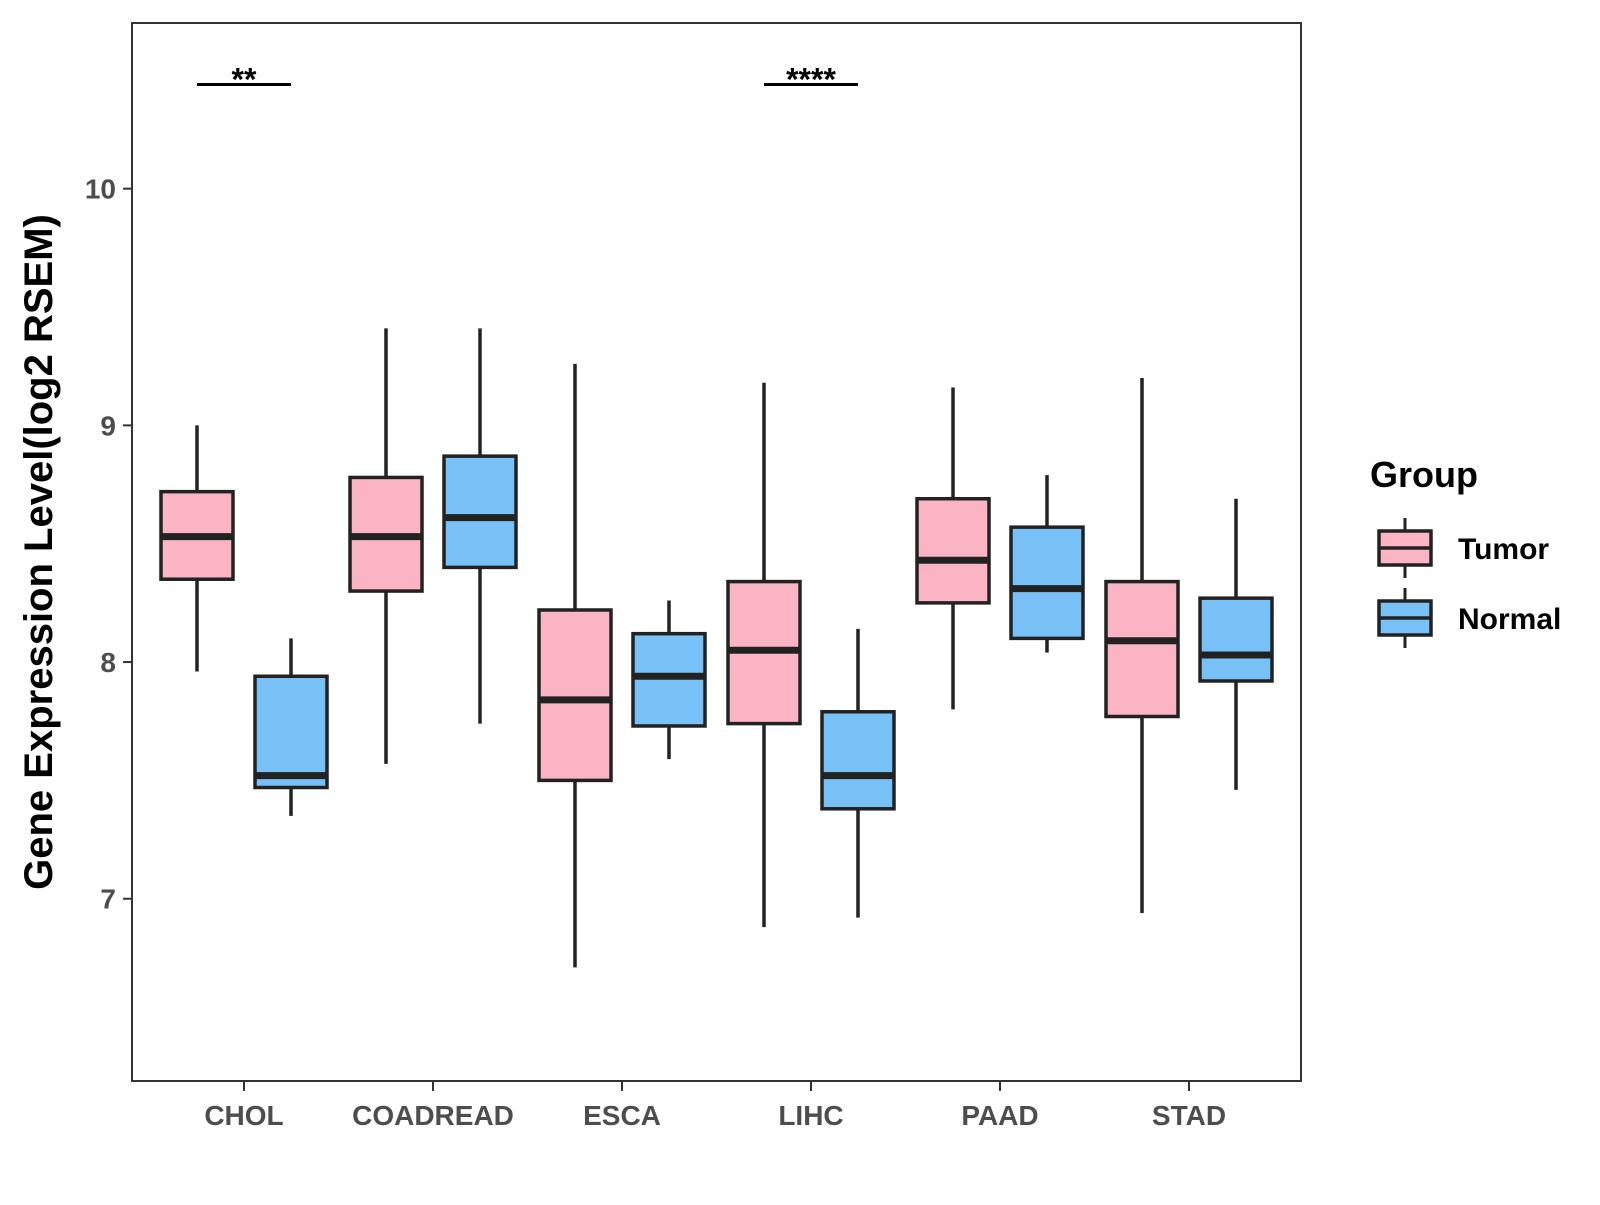  I want to click on sig-label-lihc: ****, so click(811, 80).